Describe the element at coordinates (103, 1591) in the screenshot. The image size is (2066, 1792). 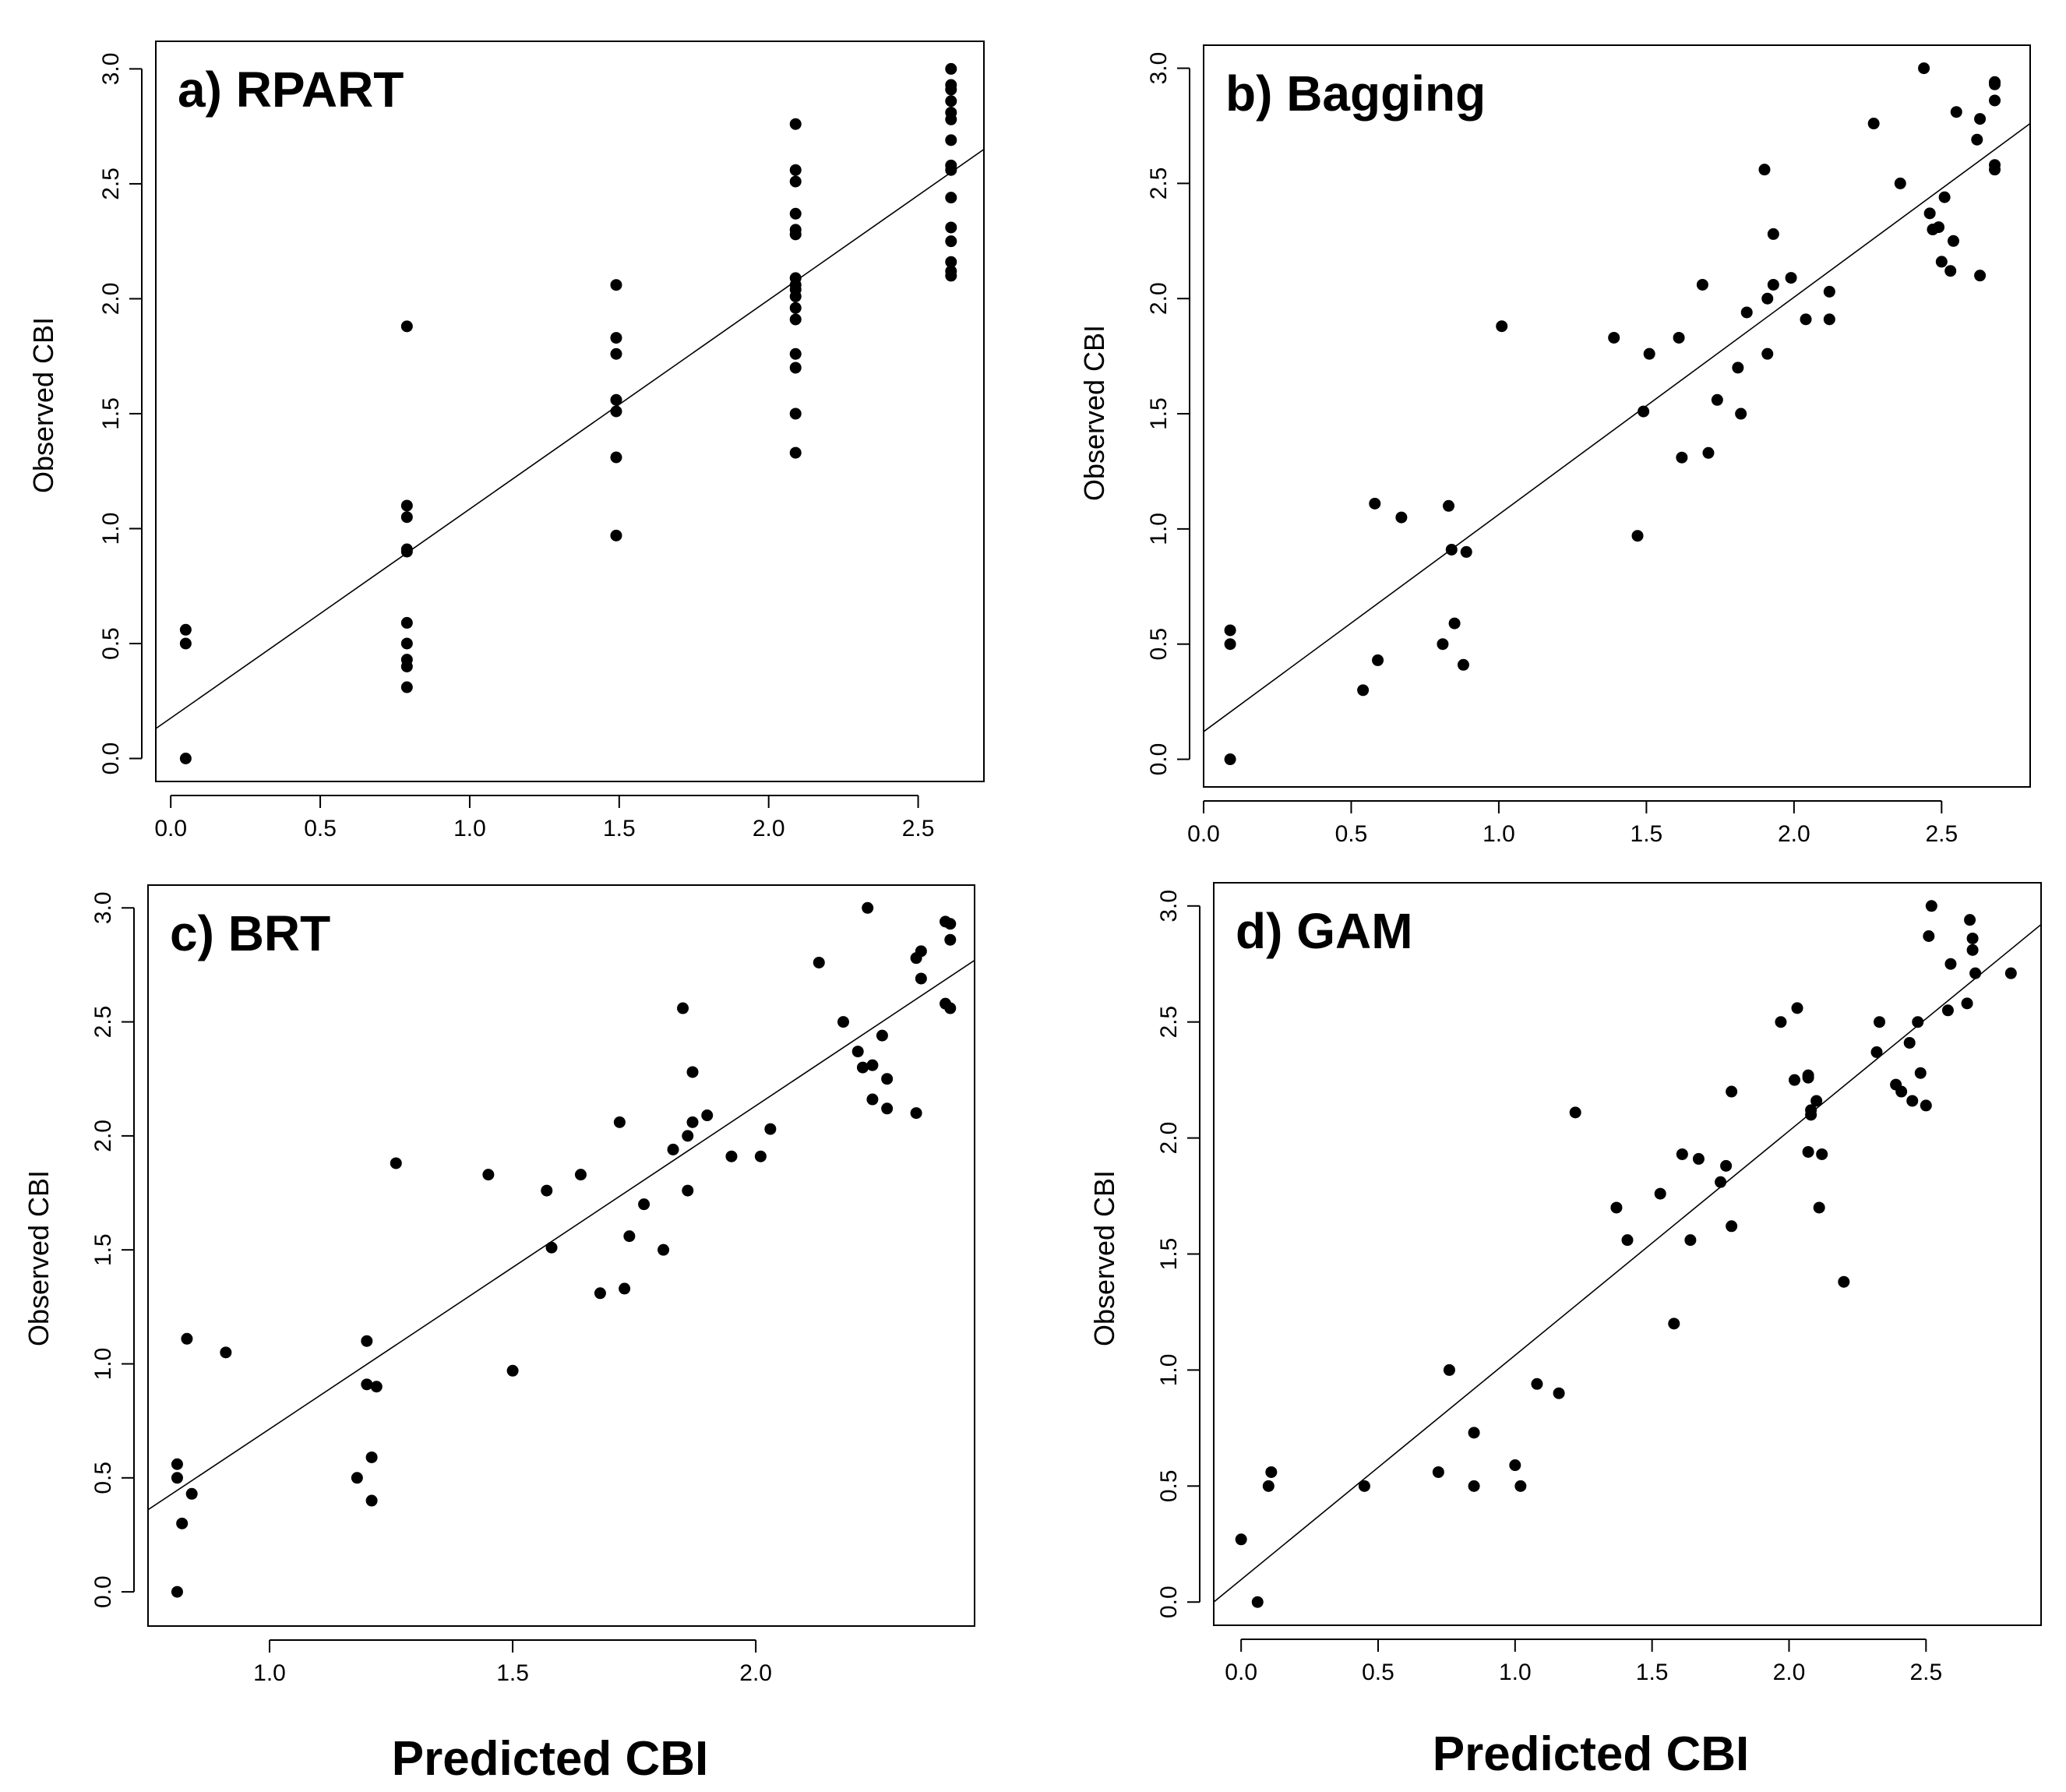
I see `y-tick-label: 0.0` at that location.